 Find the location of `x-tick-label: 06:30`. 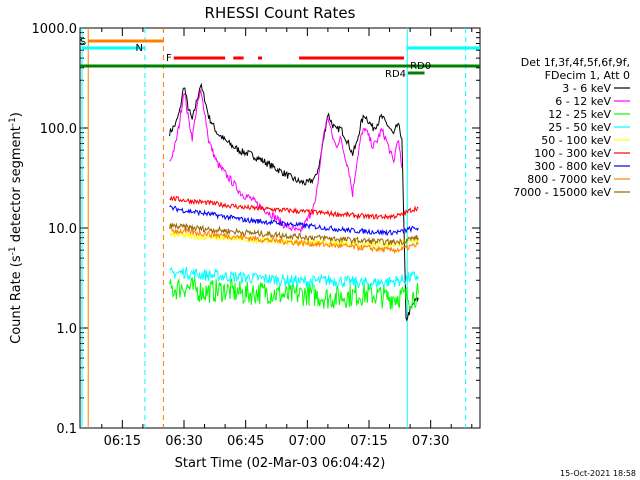

x-tick-label: 06:30 is located at coordinates (183, 441).